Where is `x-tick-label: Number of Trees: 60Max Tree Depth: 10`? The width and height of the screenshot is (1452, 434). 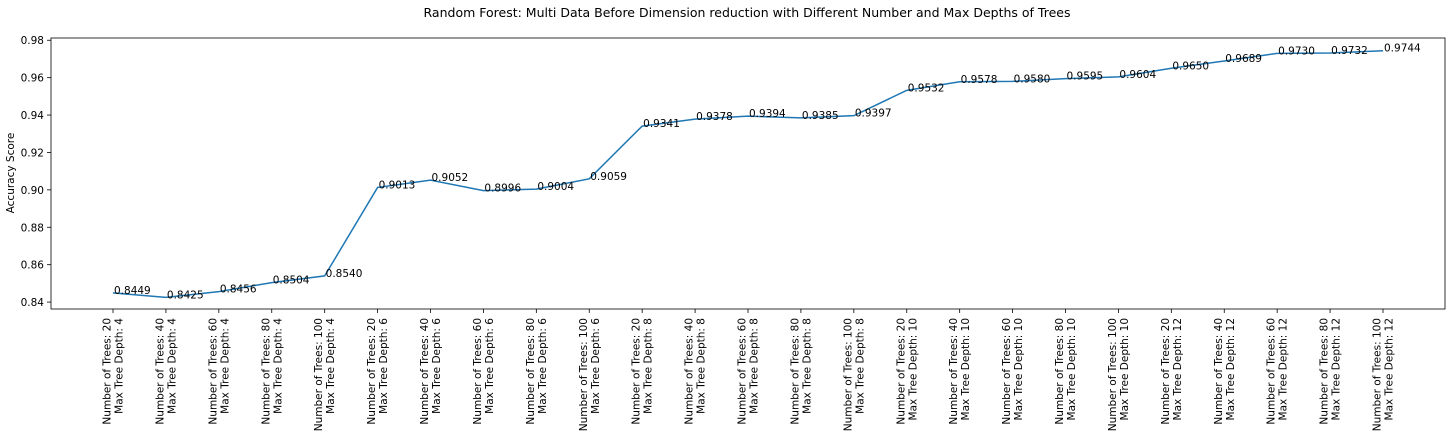
x-tick-label: Number of Trees: 60Max Tree Depth: 10 is located at coordinates (1013, 371).